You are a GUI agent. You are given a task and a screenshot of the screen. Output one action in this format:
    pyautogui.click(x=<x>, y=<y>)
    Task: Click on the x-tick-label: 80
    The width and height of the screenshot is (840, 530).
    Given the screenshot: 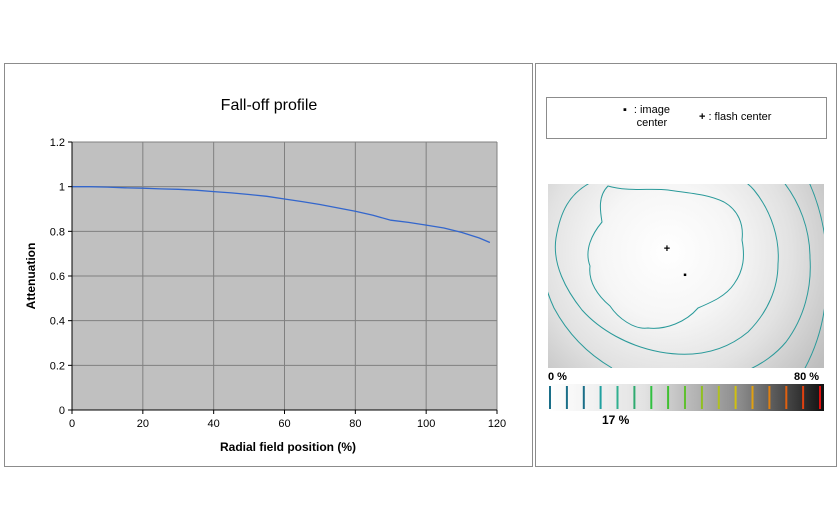 What is the action you would take?
    pyautogui.click(x=355, y=424)
    